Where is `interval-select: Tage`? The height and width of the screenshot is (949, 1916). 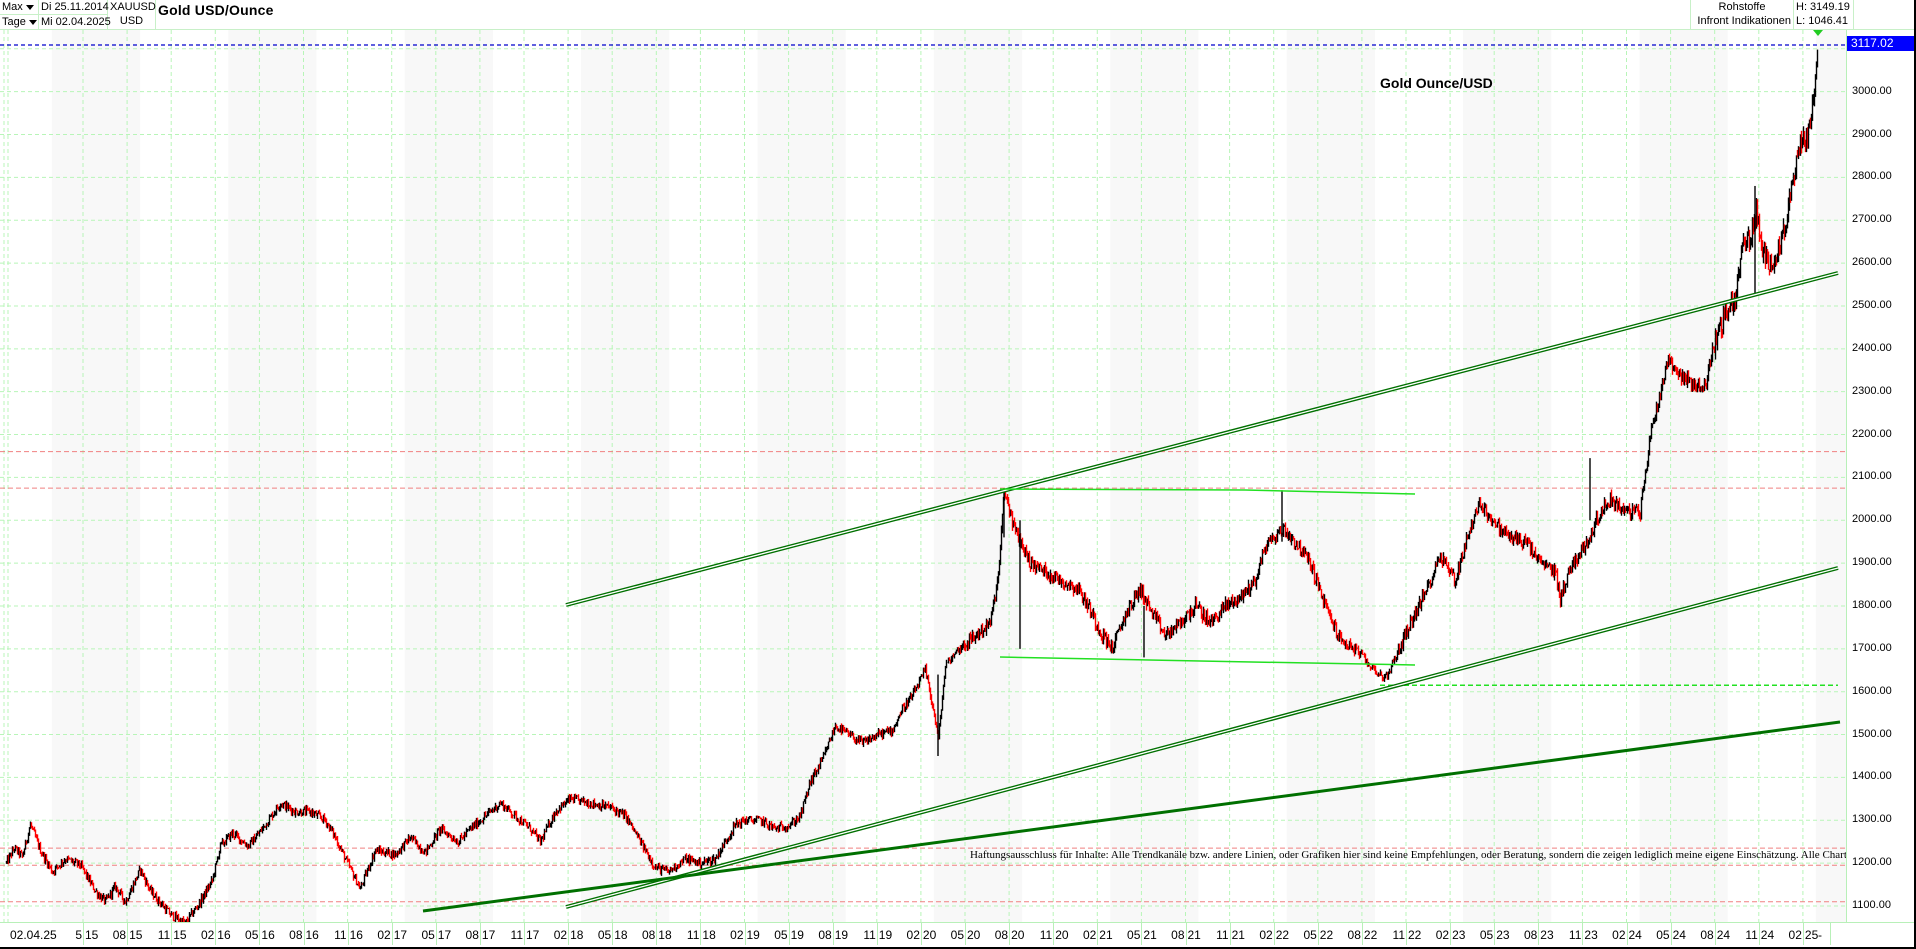 interval-select: Tage is located at coordinates (19, 22).